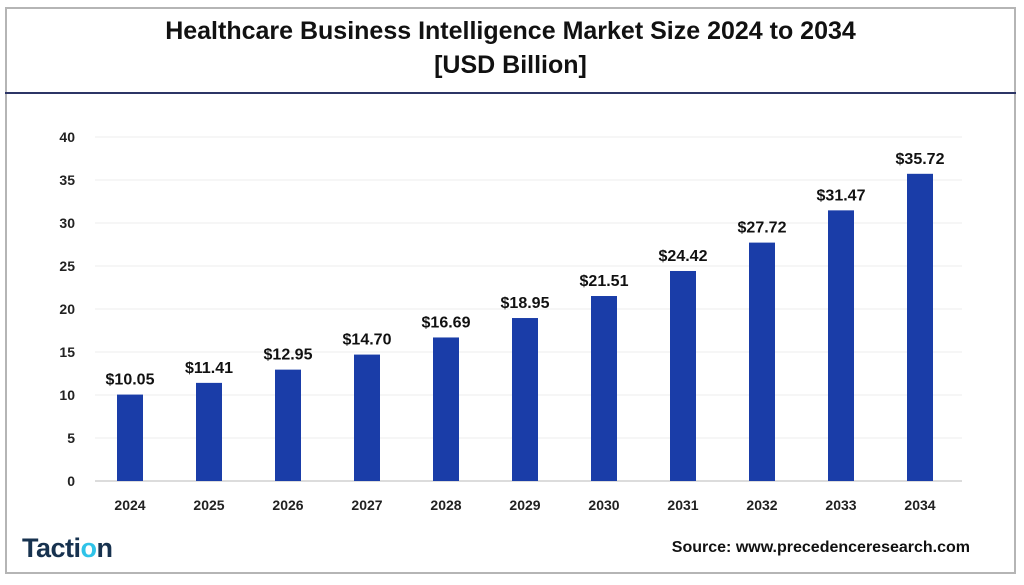 The width and height of the screenshot is (1024, 585). What do you see at coordinates (129, 505) in the screenshot?
I see `x-tick-label: 2024` at bounding box center [129, 505].